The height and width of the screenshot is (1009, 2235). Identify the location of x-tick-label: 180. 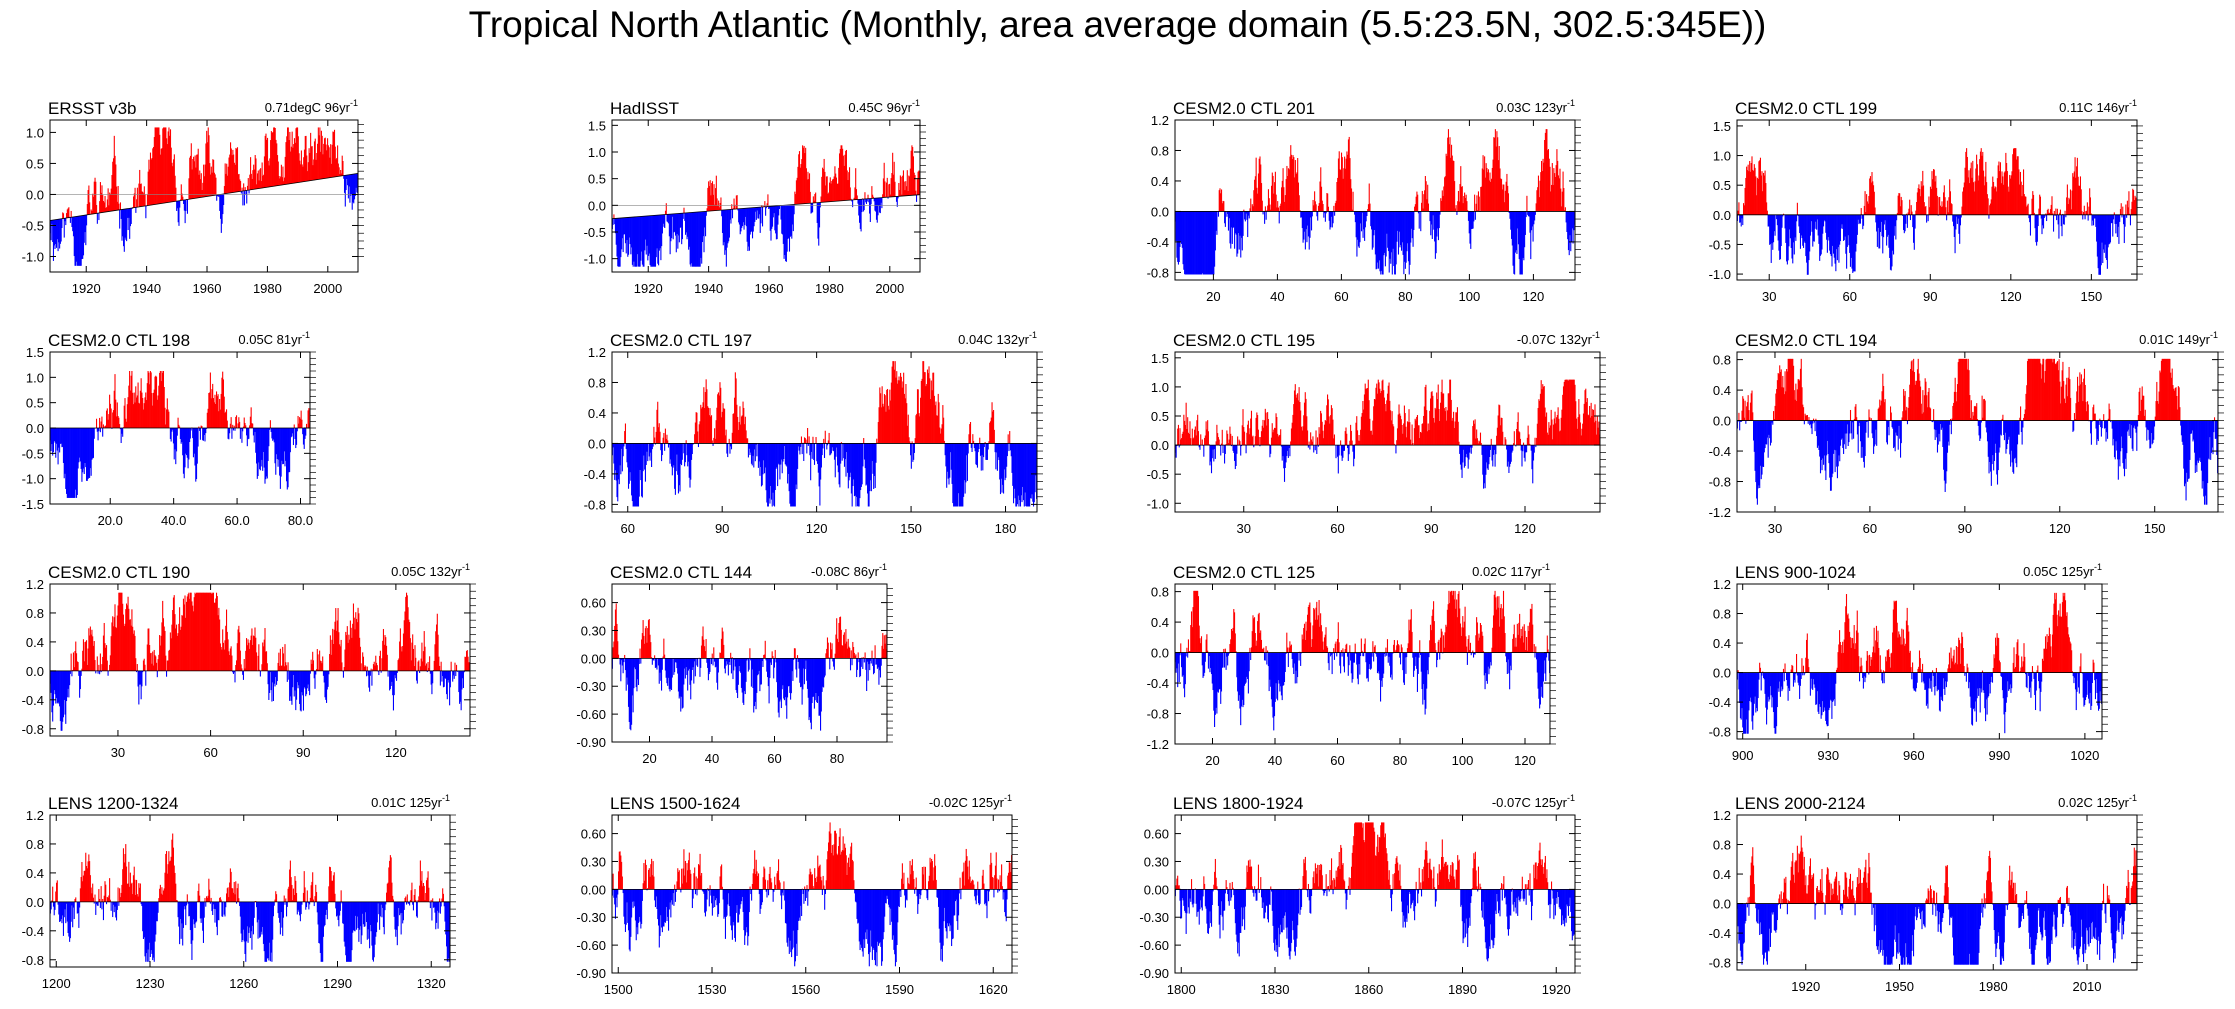
(1006, 528).